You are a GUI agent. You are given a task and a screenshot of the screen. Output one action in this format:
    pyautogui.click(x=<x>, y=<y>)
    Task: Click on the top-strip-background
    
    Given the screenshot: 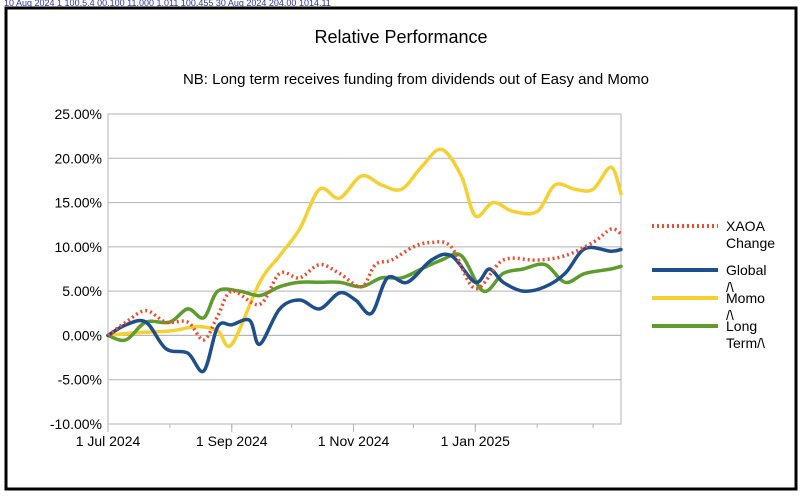 What is the action you would take?
    pyautogui.click(x=401, y=5)
    